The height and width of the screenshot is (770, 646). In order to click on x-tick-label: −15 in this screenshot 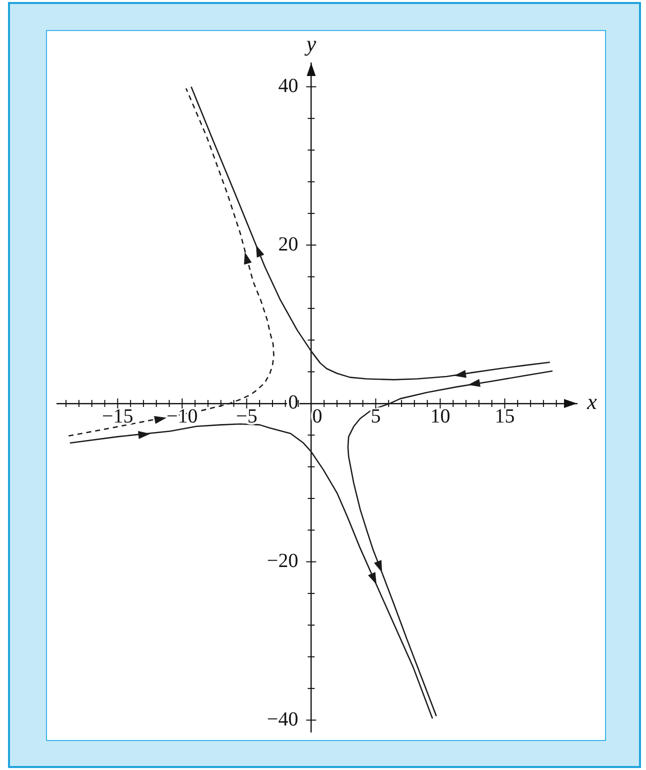, I will do `click(118, 417)`.